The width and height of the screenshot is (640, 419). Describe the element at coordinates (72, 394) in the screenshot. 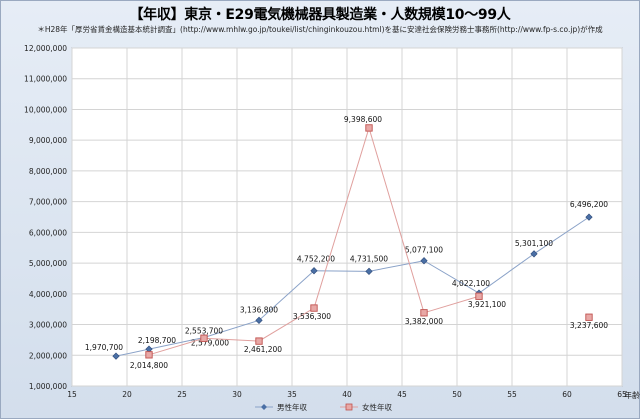

I see `x-tick-label: 15` at that location.